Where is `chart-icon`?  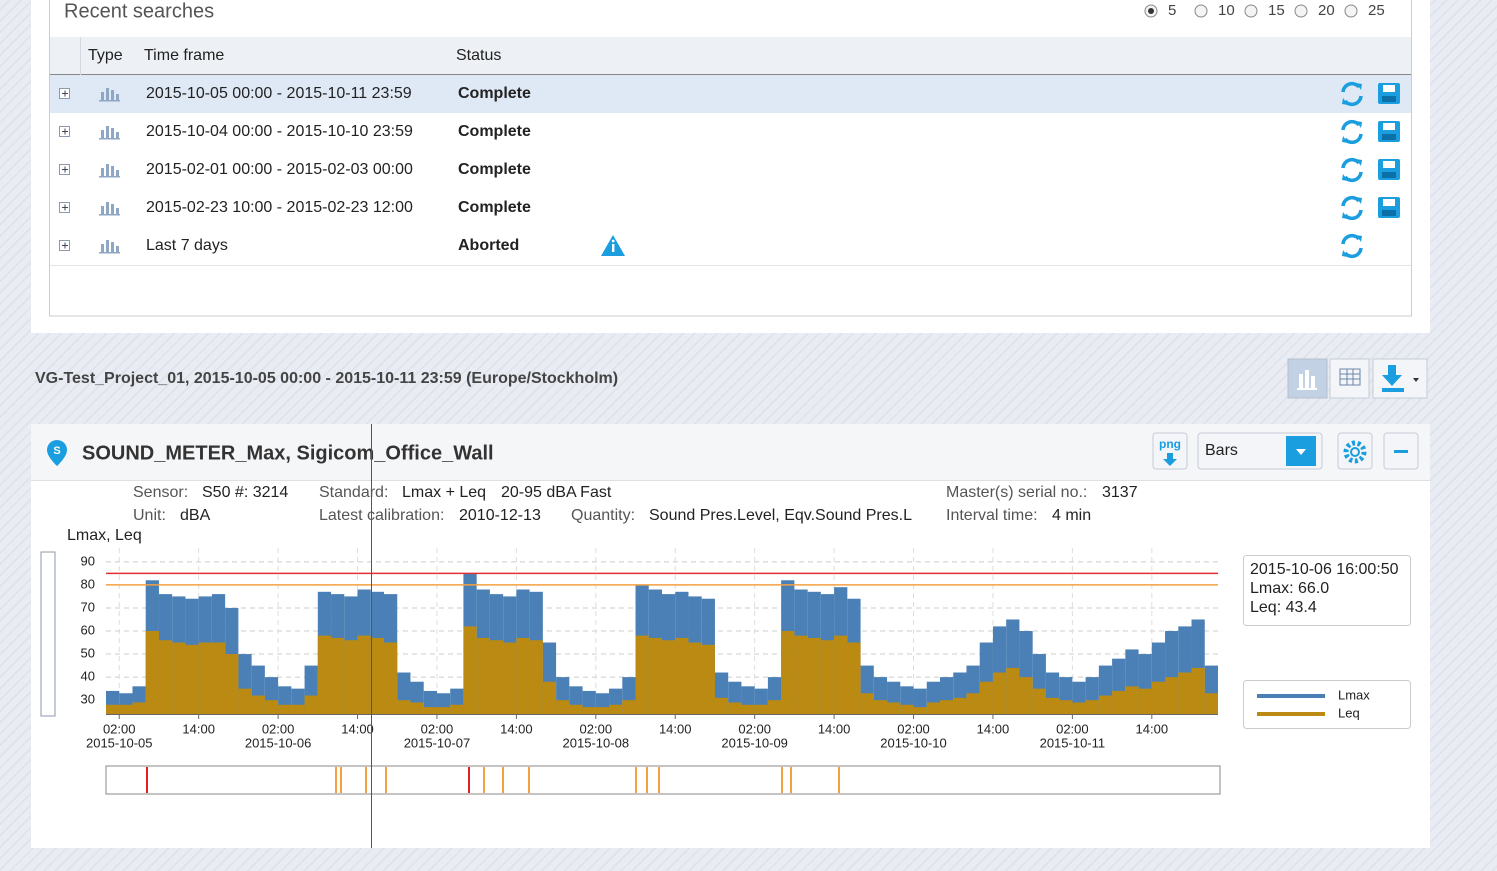 chart-icon is located at coordinates (1307, 380).